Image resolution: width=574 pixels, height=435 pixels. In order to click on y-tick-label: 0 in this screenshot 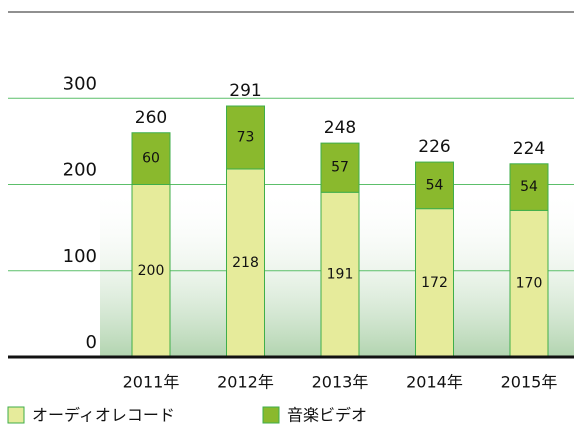, I will do `click(91, 342)`.